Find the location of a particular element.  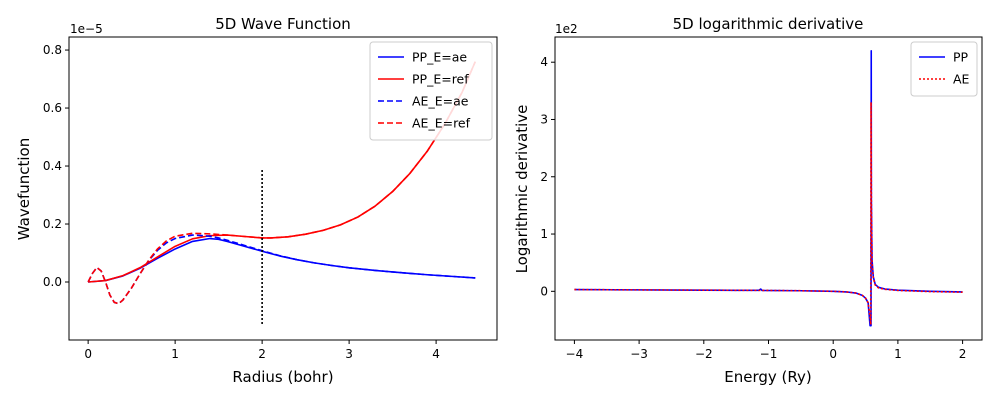

x-axis-label: Radius (bohr) is located at coordinates (282, 377).